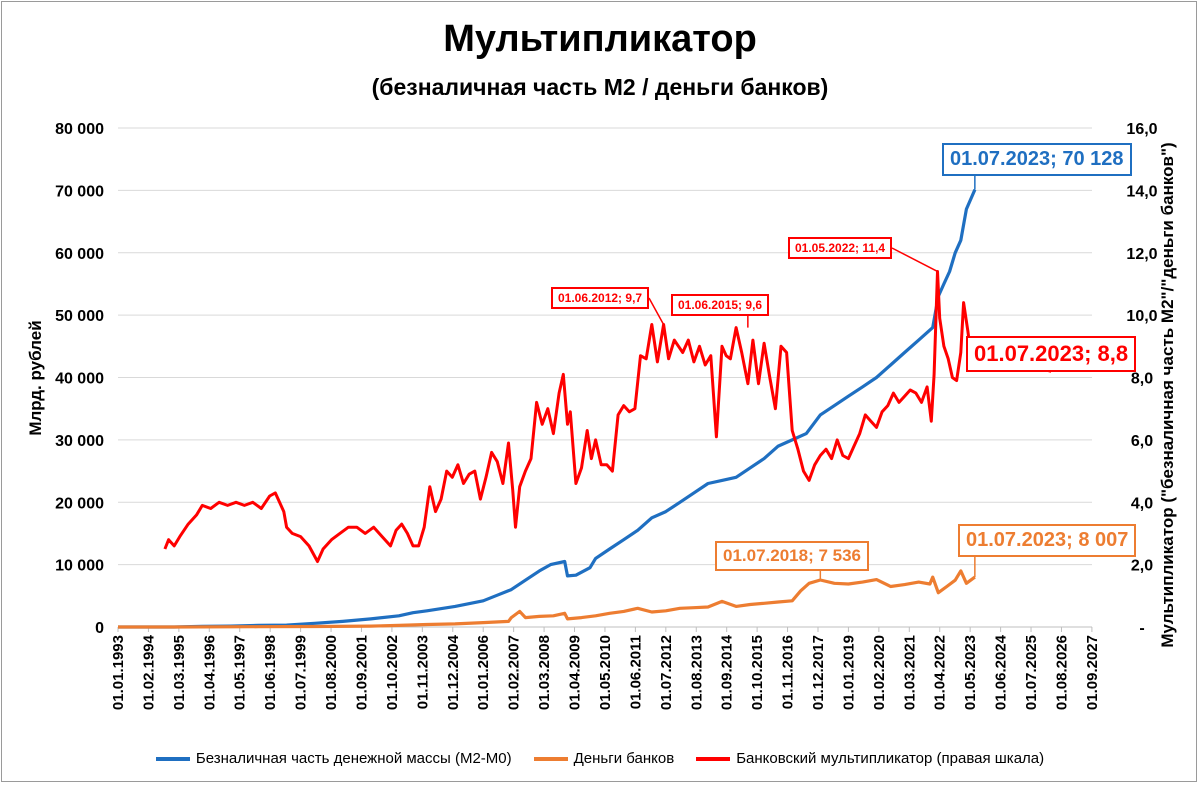 Image resolution: width=1200 pixels, height=785 pixels. What do you see at coordinates (757, 672) in the screenshot?
I see `x-tick-label: 01.10.2015` at bounding box center [757, 672].